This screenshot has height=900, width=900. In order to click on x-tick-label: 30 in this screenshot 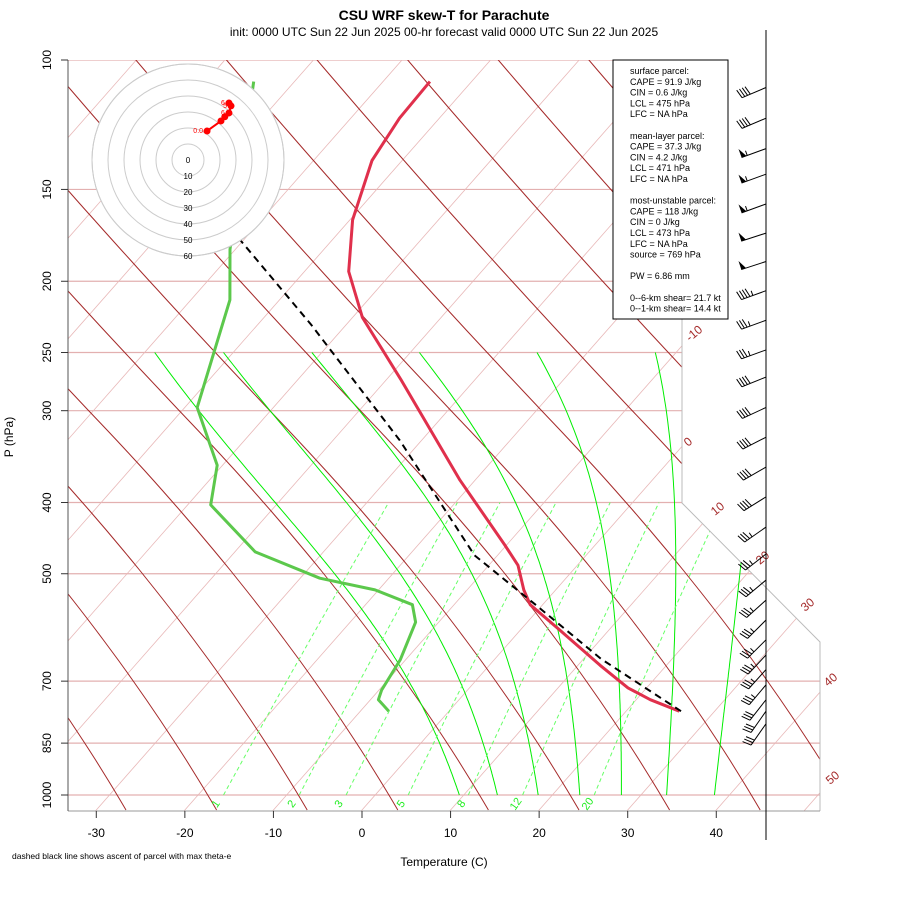, I will do `click(628, 833)`.